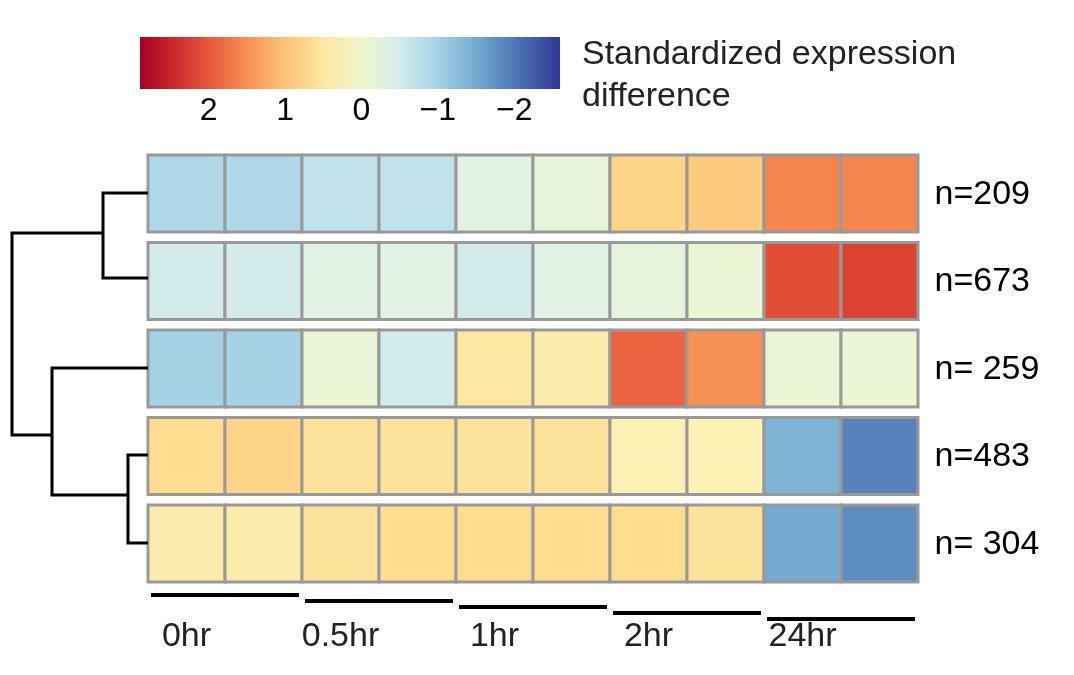 Image resolution: width=1074 pixels, height=675 pixels. I want to click on color-bar-label: −2, so click(514, 109).